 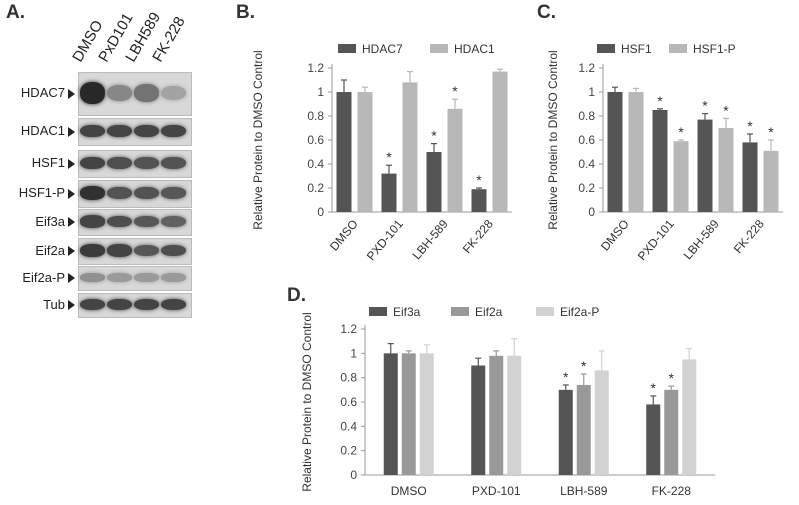 What do you see at coordinates (245, 12) in the screenshot?
I see `panel-b-label: B.` at bounding box center [245, 12].